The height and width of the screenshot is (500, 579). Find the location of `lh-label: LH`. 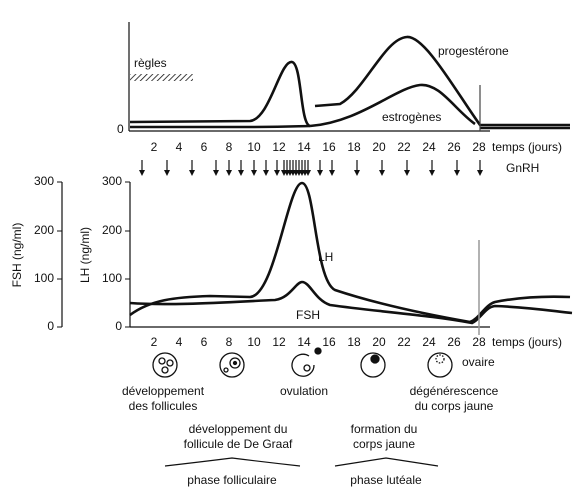

lh-label: LH is located at coordinates (325, 257).